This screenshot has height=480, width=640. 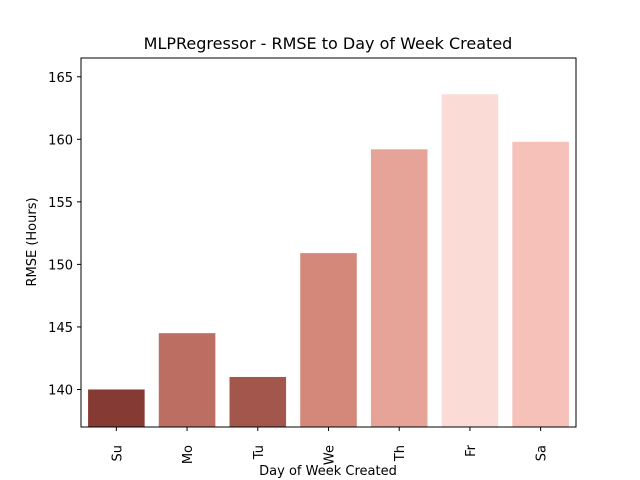 I want to click on x-tick-label: Tu, so click(x=259, y=452).